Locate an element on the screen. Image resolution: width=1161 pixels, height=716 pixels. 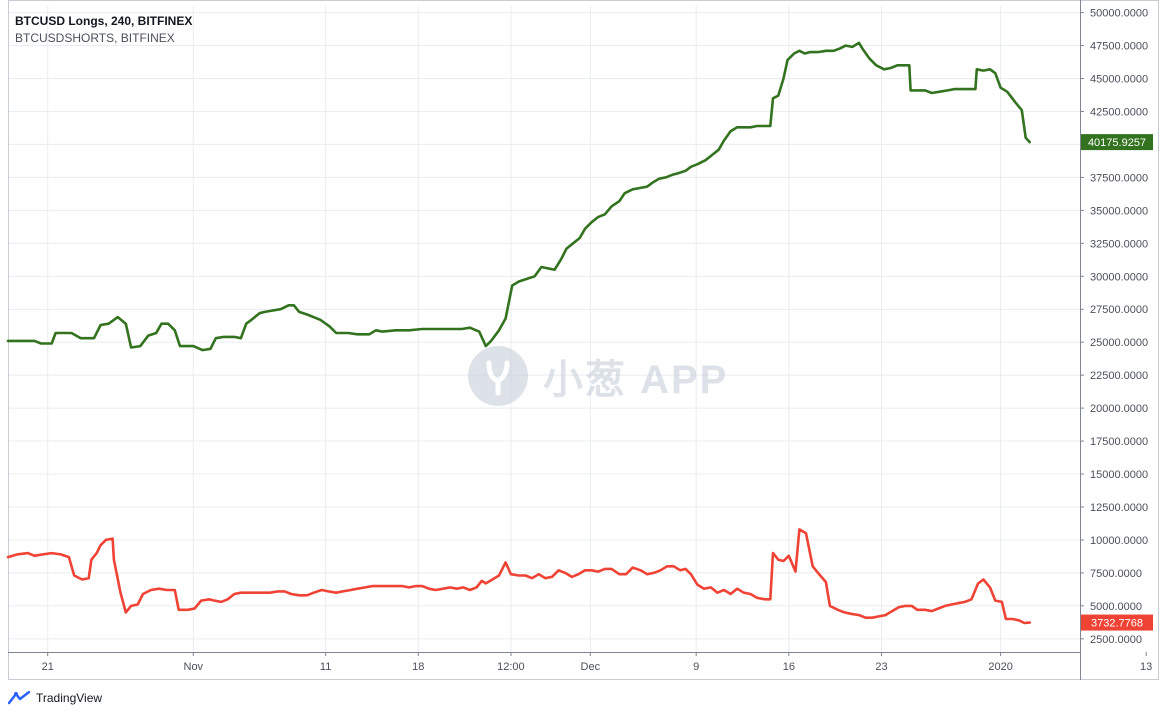
y-tick-label: 50000.0000 is located at coordinates (1119, 14).